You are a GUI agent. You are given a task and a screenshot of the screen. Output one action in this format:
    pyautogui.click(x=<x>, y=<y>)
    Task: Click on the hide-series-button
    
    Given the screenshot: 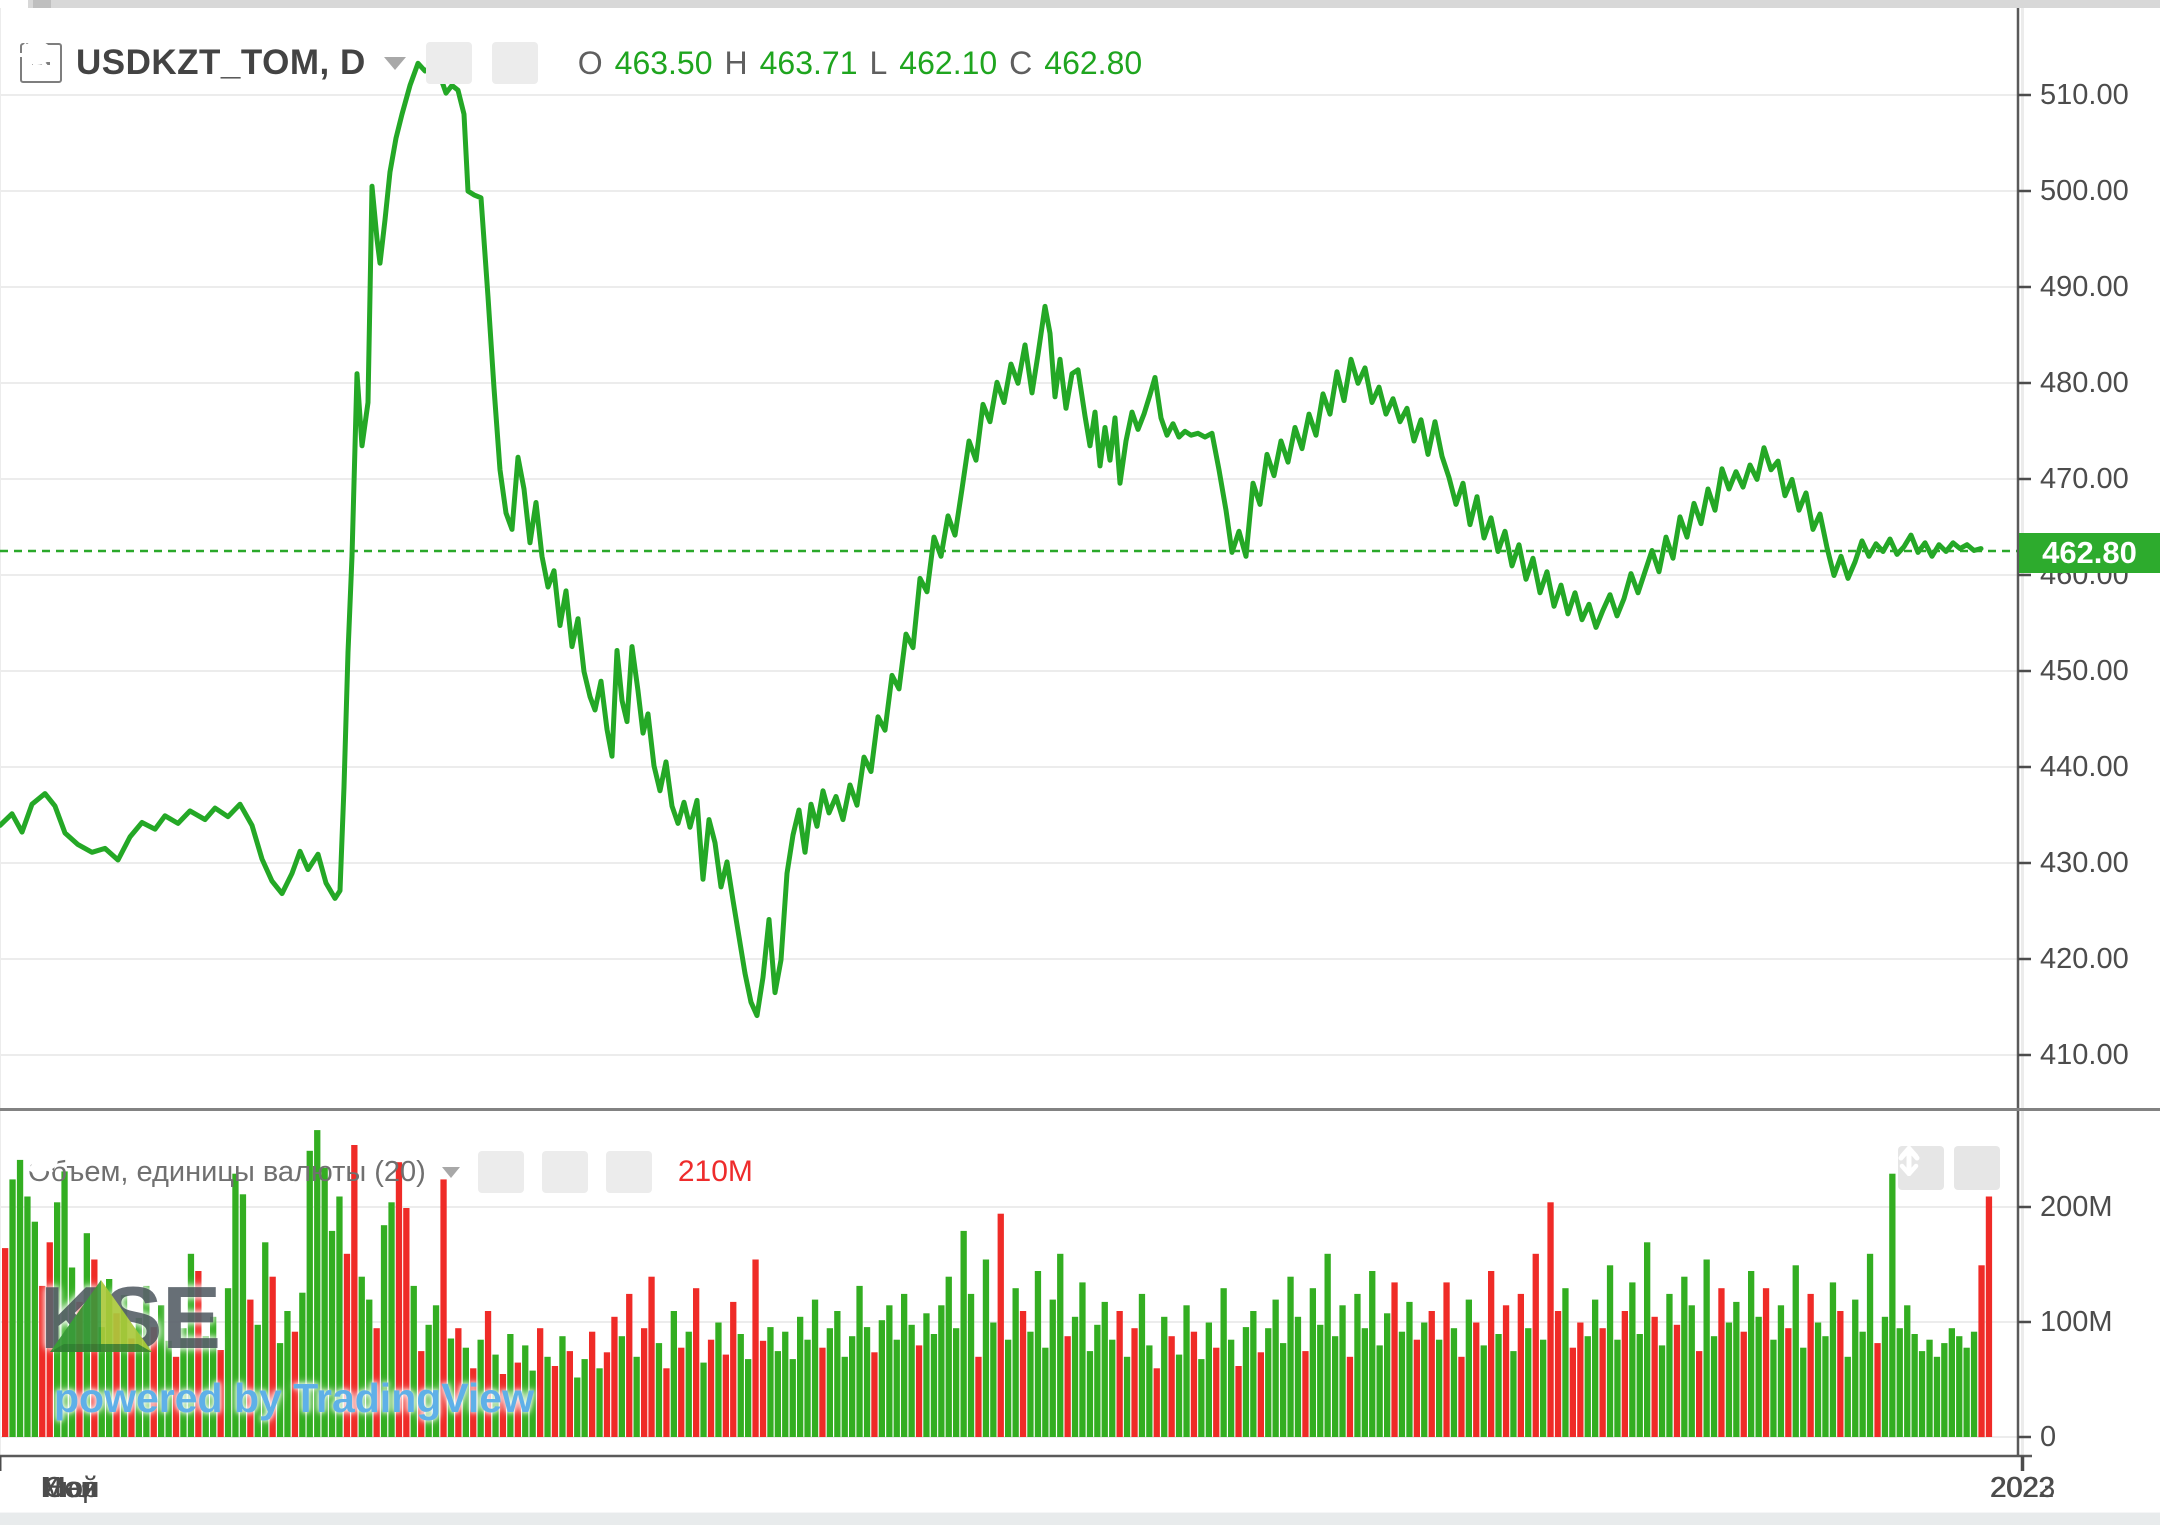 What is the action you would take?
    pyautogui.click(x=247, y=62)
    